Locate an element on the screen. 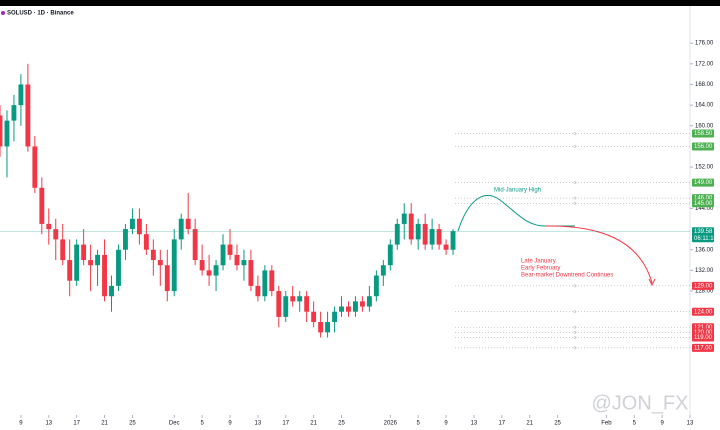 This screenshot has height=430, width=720. annotation: Late January is located at coordinates (538, 262).